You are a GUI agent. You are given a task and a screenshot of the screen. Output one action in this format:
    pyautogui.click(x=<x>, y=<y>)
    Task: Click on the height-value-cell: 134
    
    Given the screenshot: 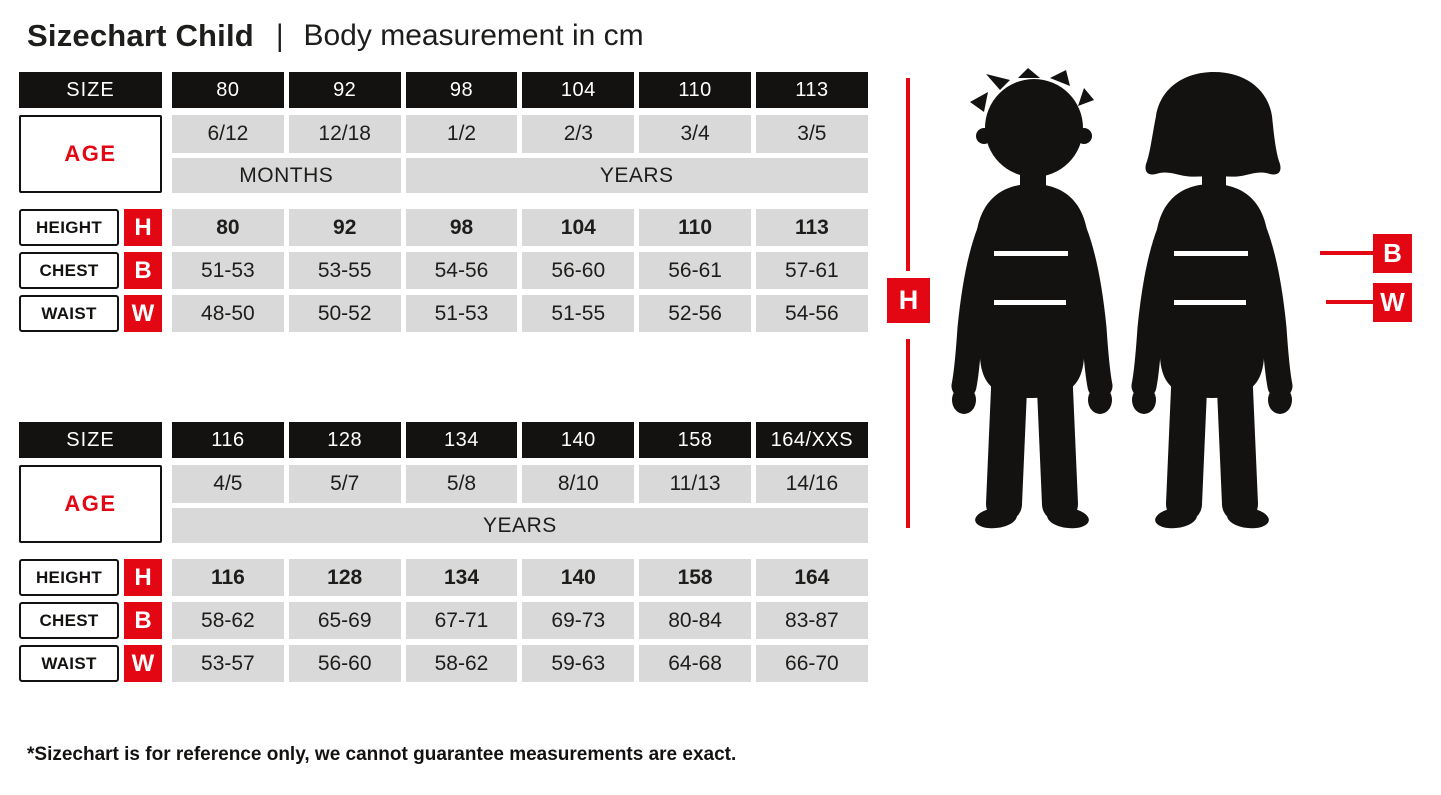 What is the action you would take?
    pyautogui.click(x=461, y=577)
    